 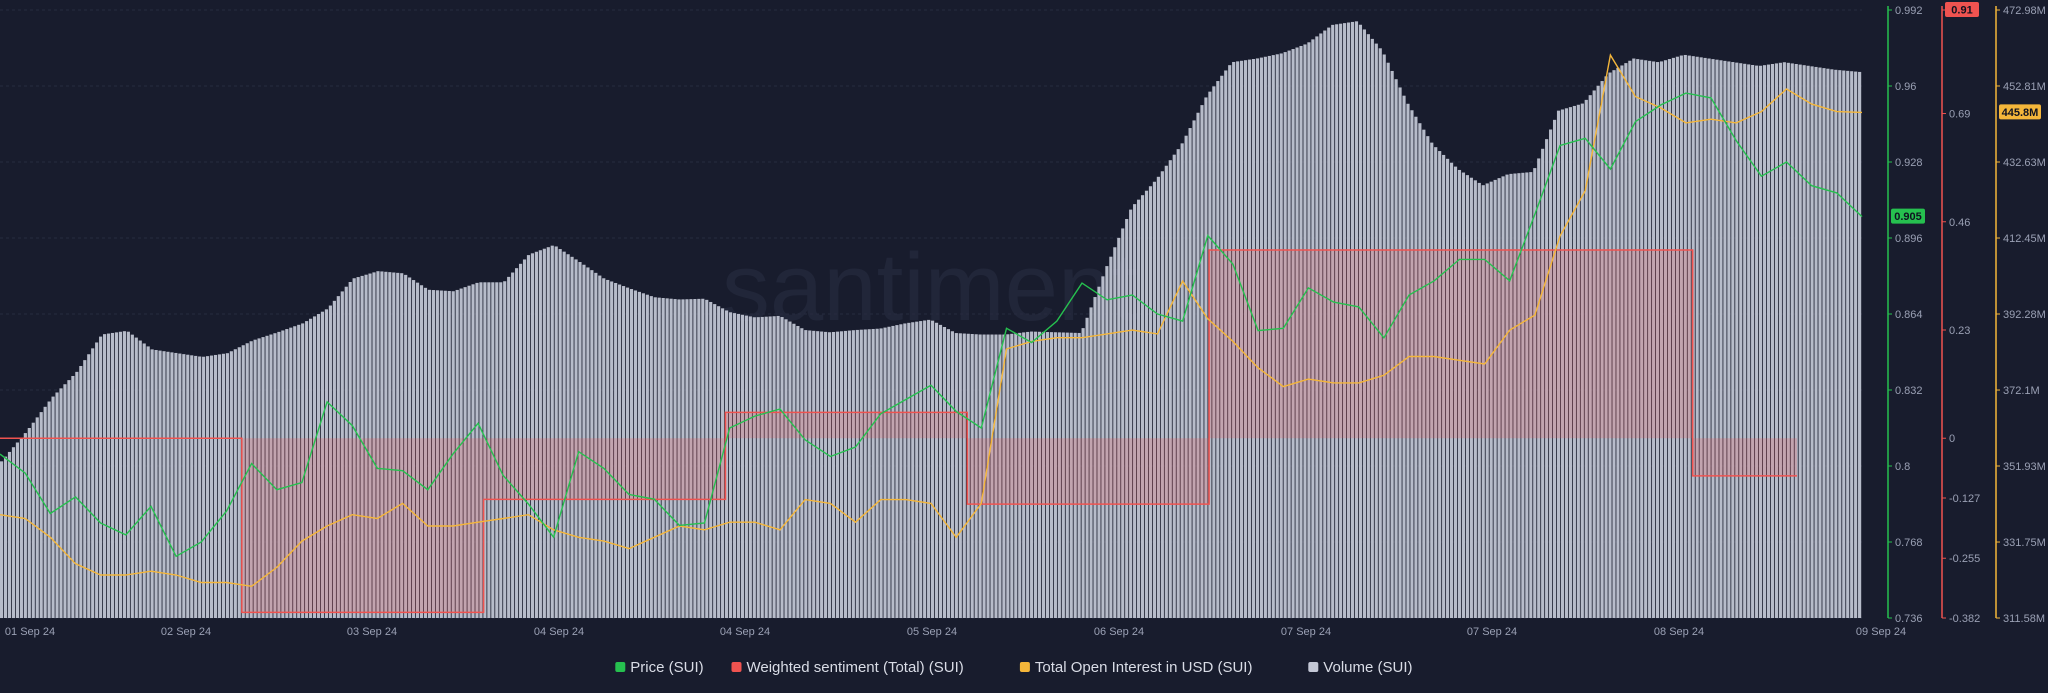 What do you see at coordinates (1144, 667) in the screenshot?
I see `legend-label: Total Open Interest in USD (SUI)` at bounding box center [1144, 667].